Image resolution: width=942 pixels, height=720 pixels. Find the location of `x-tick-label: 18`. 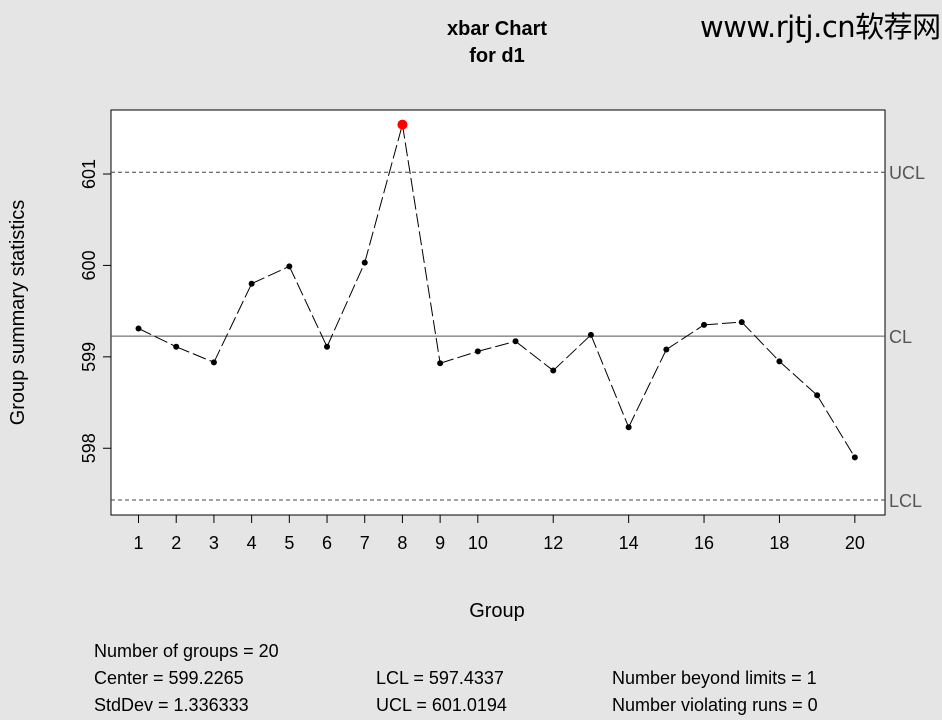

x-tick-label: 18 is located at coordinates (779, 543).